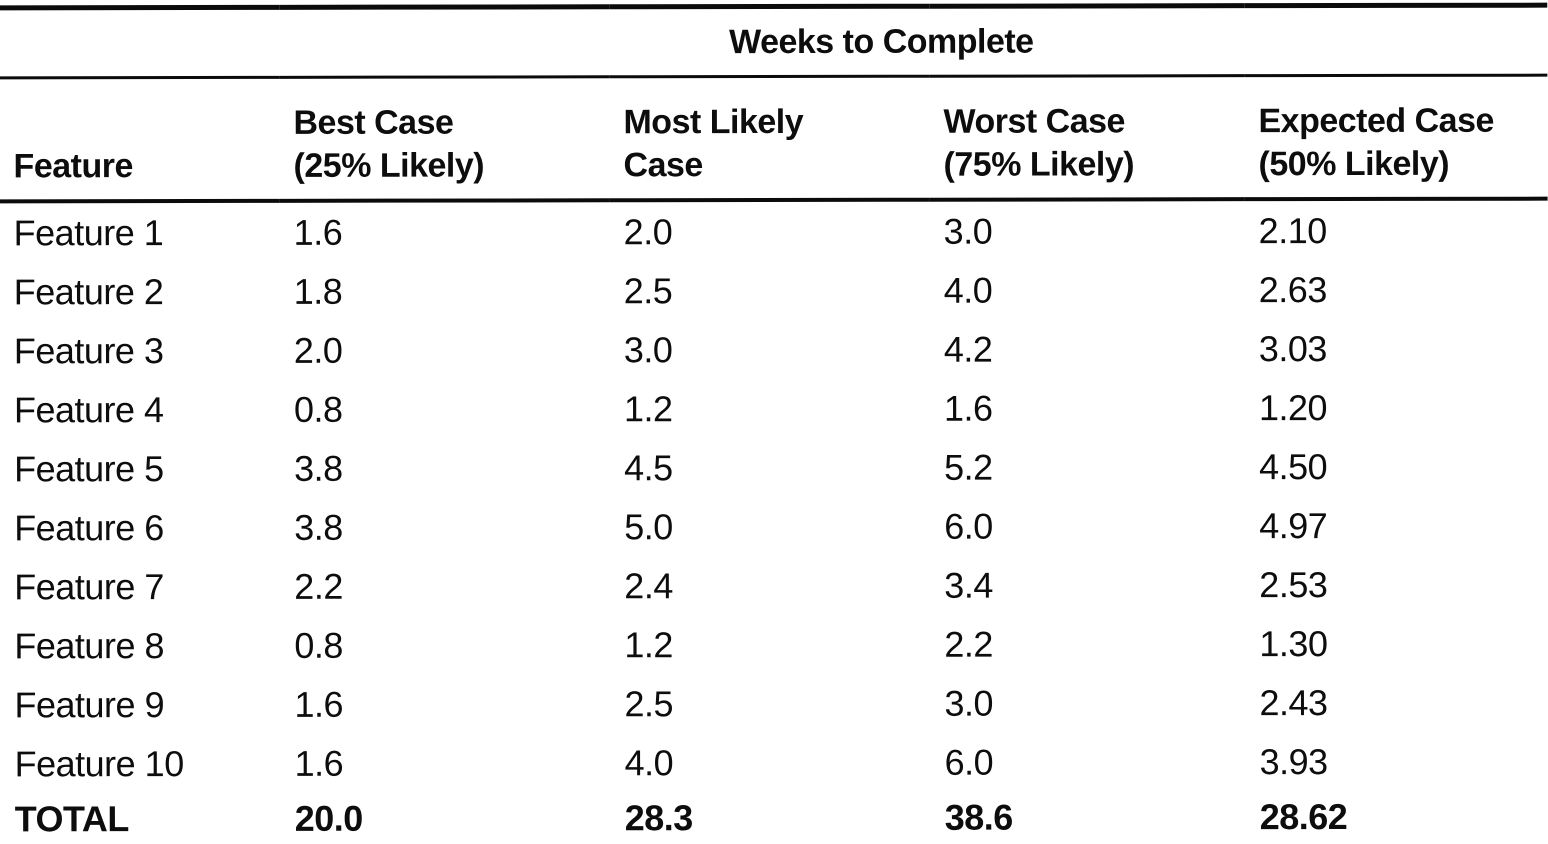 The height and width of the screenshot is (844, 1548). I want to click on table-row: Feature 8 0.8 1.2 2.2 1.30, so click(774, 645).